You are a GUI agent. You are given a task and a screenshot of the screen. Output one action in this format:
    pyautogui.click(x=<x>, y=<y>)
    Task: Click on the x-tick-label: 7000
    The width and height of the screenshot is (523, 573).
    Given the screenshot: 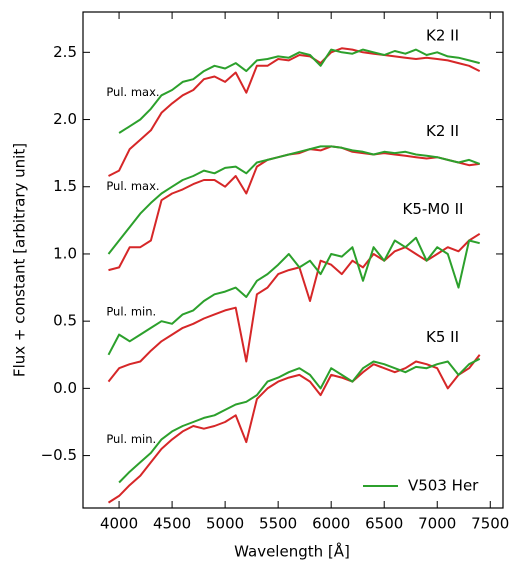 What is the action you would take?
    pyautogui.click(x=437, y=524)
    